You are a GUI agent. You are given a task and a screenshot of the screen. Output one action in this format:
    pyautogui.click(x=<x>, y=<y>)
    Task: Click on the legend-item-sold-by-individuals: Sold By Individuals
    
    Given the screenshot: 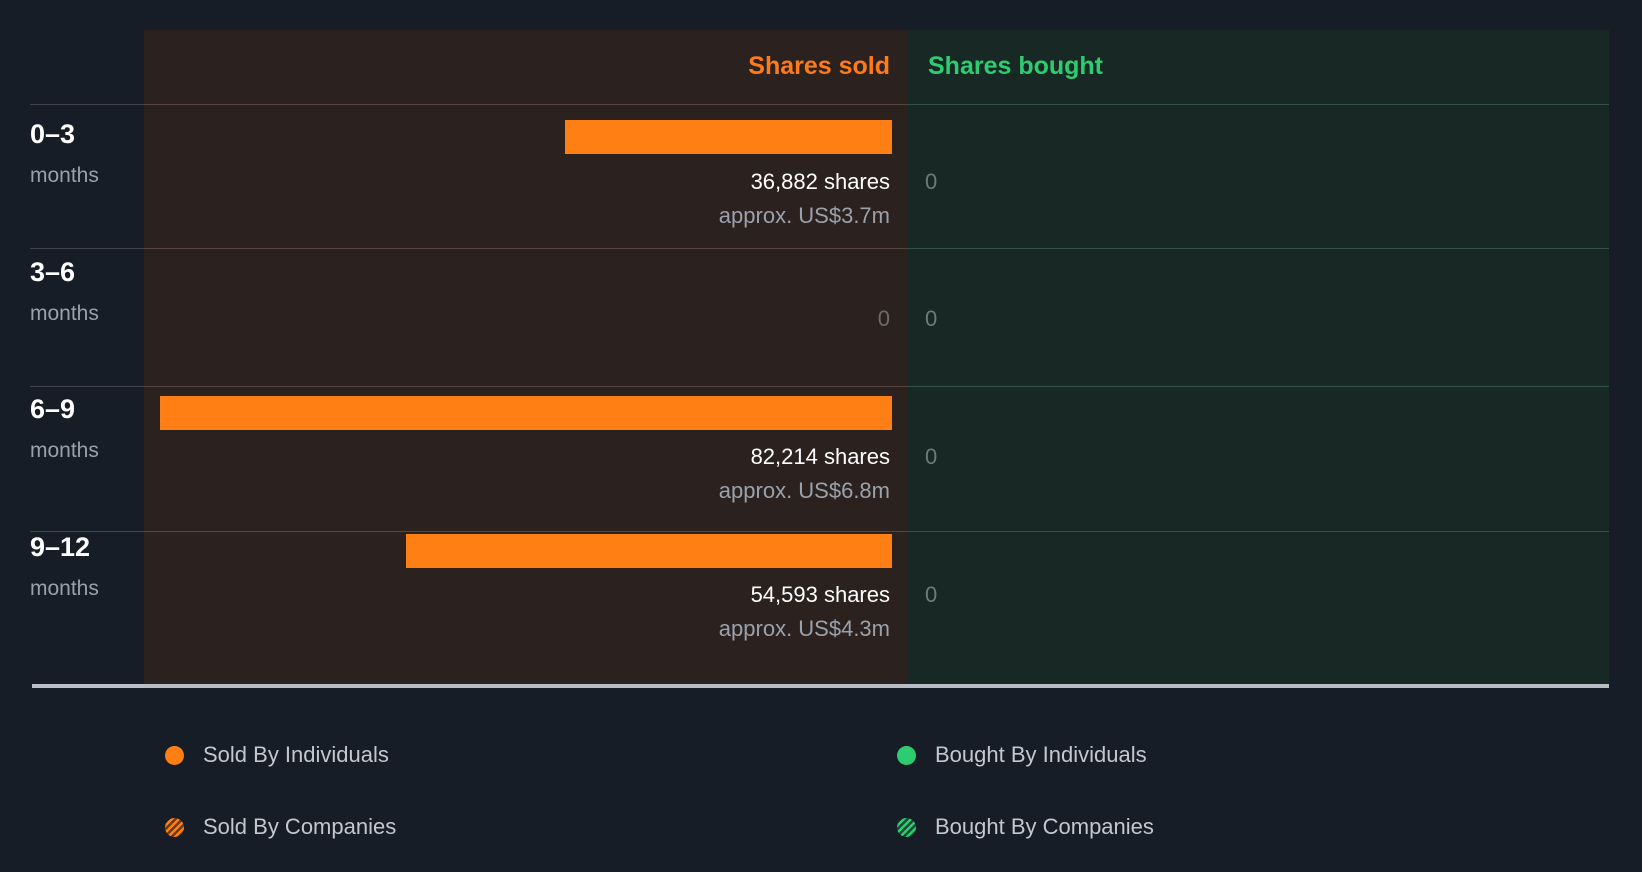 What is the action you would take?
    pyautogui.click(x=277, y=755)
    